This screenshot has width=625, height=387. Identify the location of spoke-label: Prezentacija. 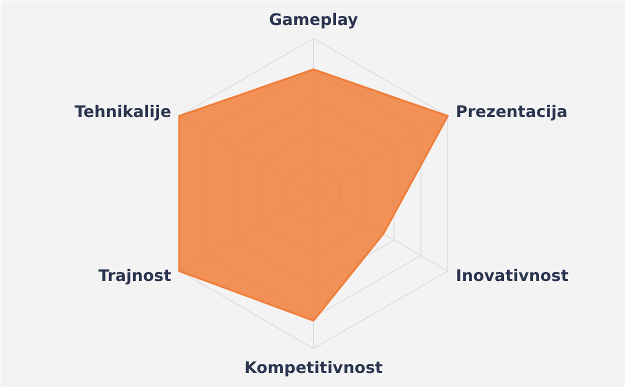
(512, 111).